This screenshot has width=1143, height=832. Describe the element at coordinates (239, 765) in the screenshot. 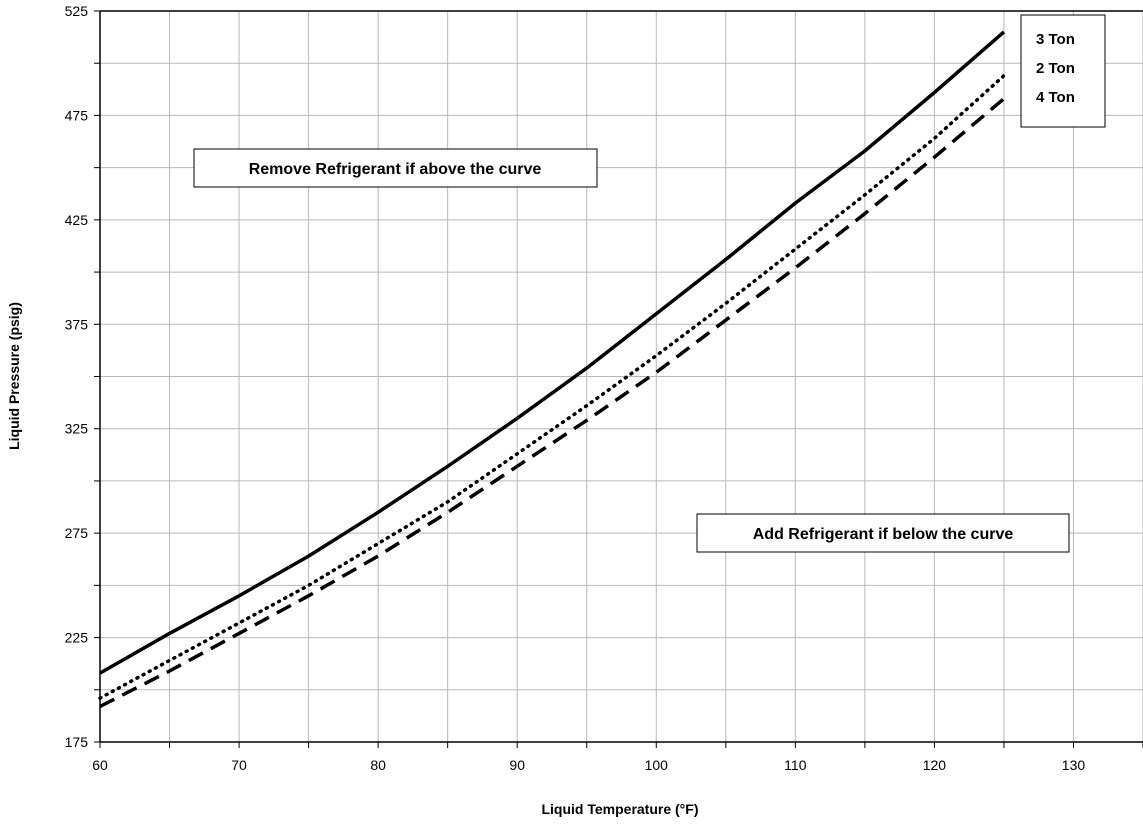

I see `x-tick-label: 70` at that location.